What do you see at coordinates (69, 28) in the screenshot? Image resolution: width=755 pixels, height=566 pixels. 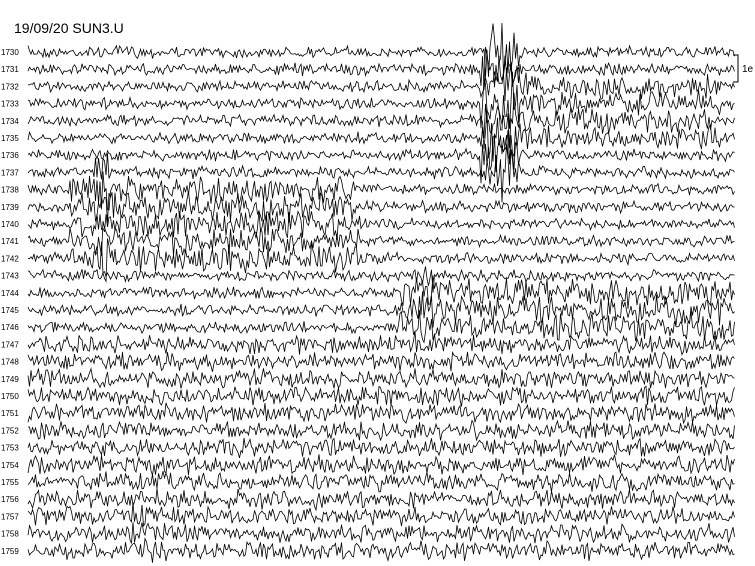 I see `chart-title: 19/09/20 SUN3.U` at bounding box center [69, 28].